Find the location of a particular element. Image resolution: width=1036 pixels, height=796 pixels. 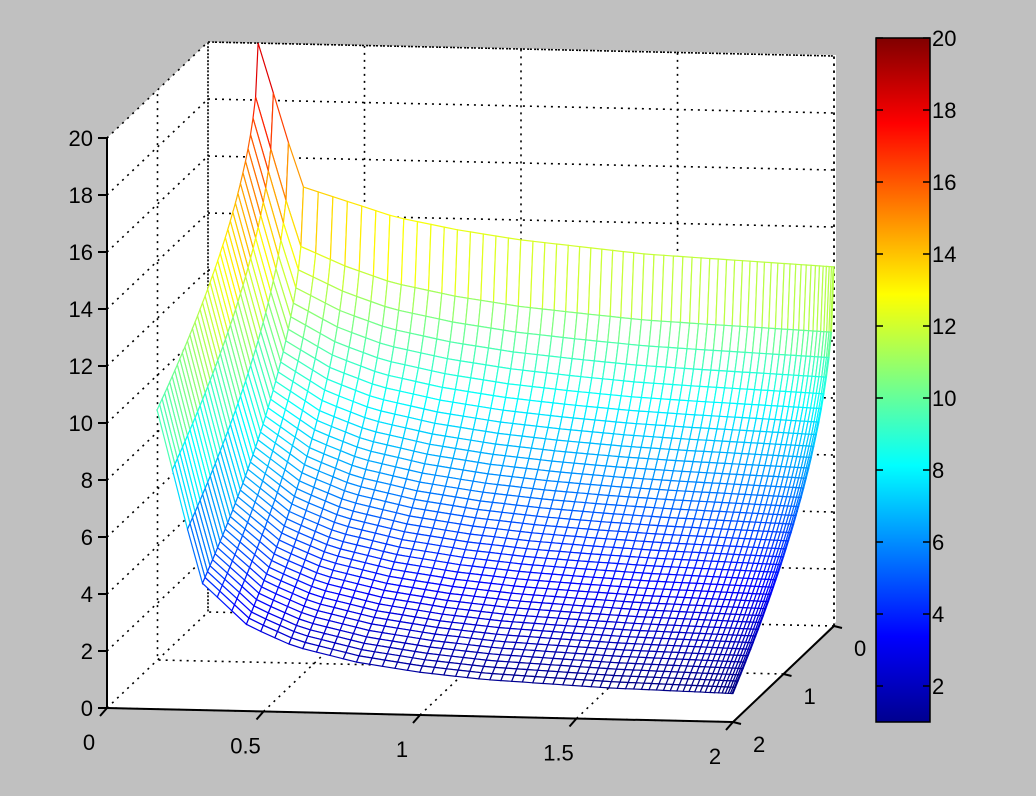

colorbar-tick-label: 16 is located at coordinates (944, 182).